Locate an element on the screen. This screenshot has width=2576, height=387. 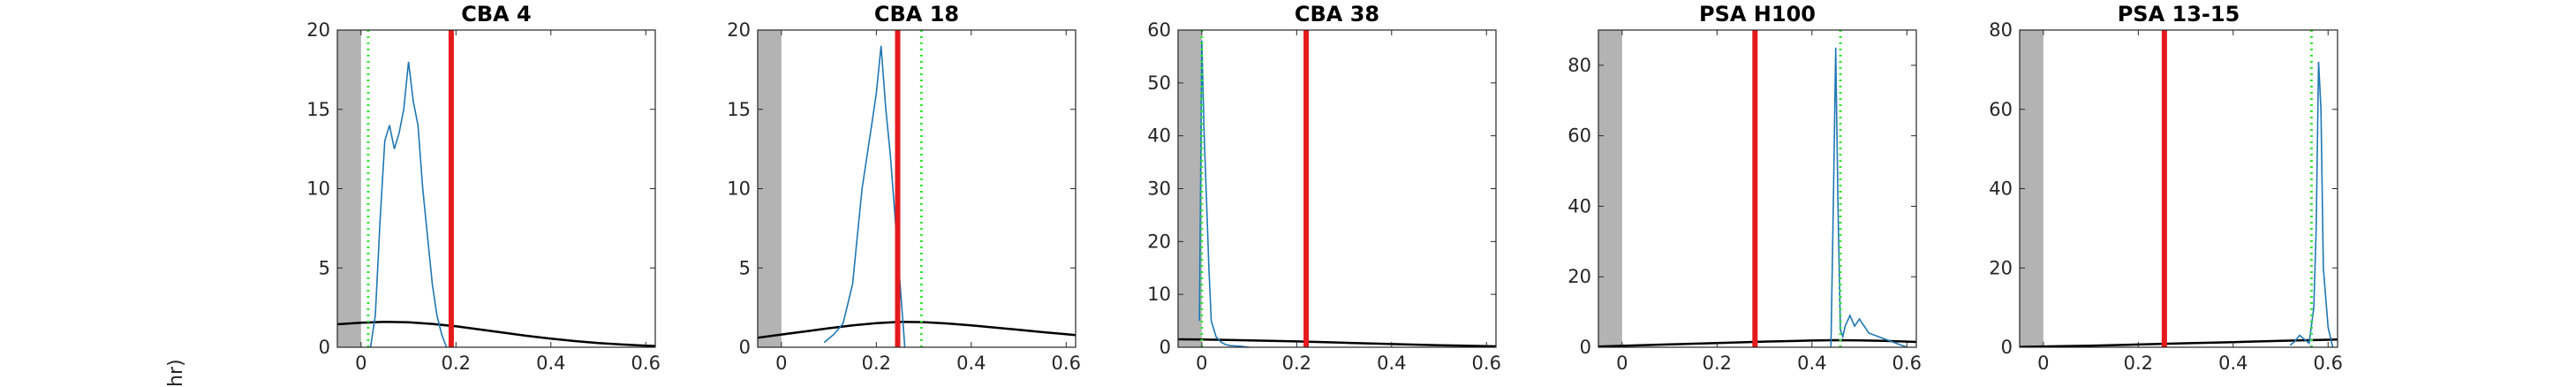
chart-panel-2: 0 0.2 0.4 0.6 0 5 10 15 20 CBA 18 is located at coordinates (904, 188).